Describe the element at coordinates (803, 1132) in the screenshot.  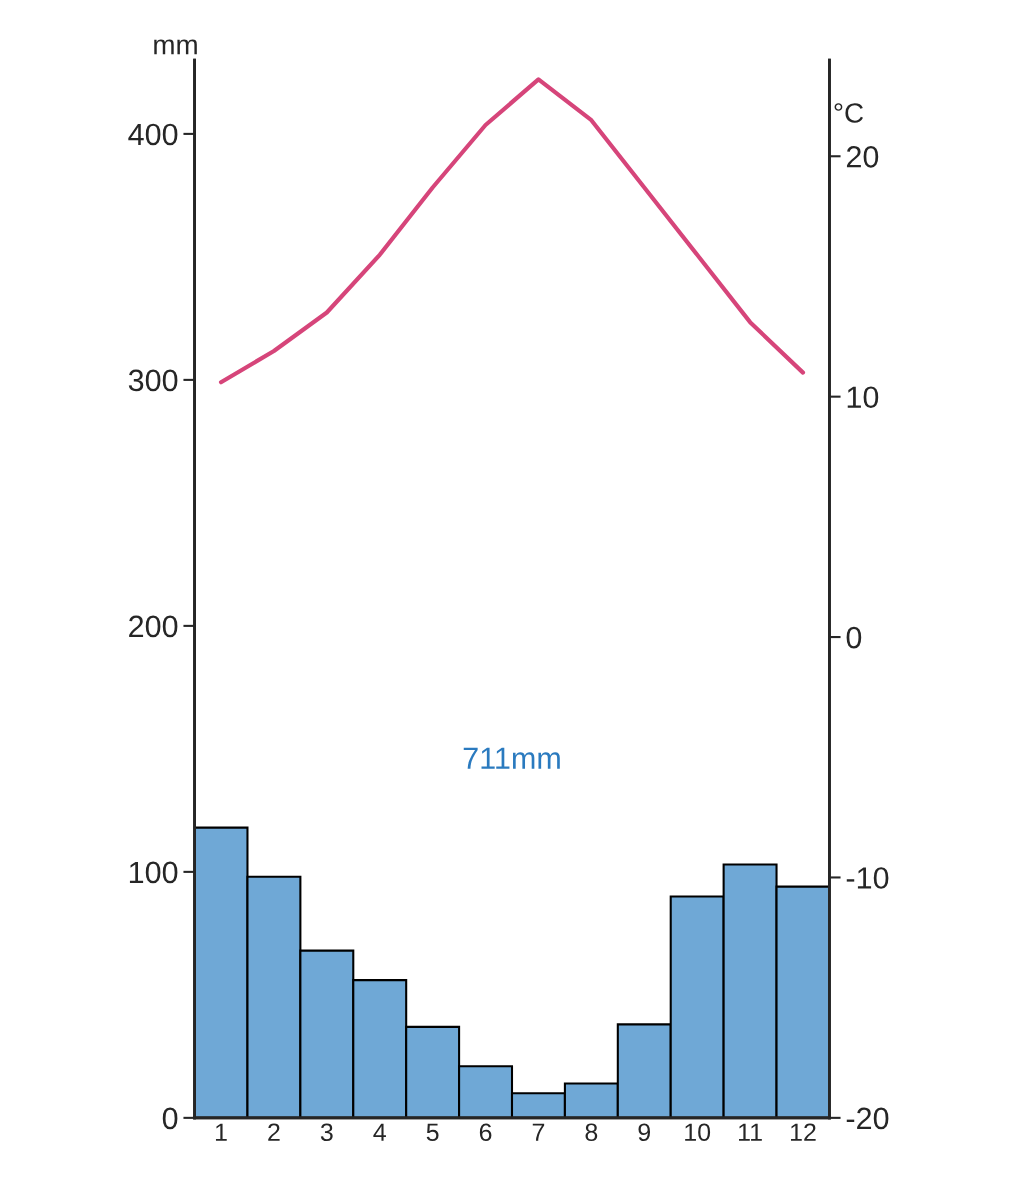
I see `x-tick-label: 12` at that location.